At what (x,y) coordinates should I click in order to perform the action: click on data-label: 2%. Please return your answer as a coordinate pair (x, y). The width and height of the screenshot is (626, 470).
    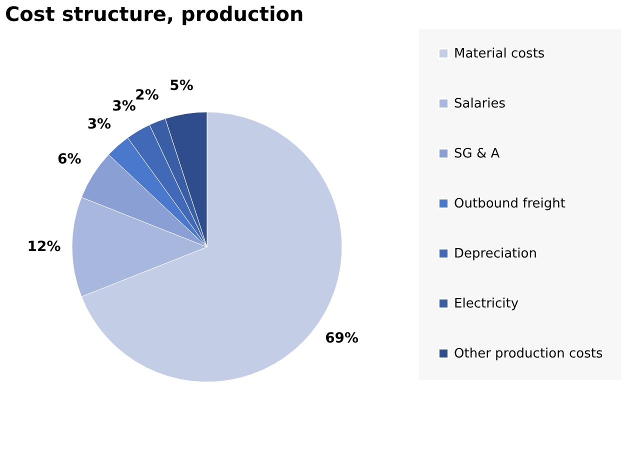
    Looking at the image, I should click on (147, 95).